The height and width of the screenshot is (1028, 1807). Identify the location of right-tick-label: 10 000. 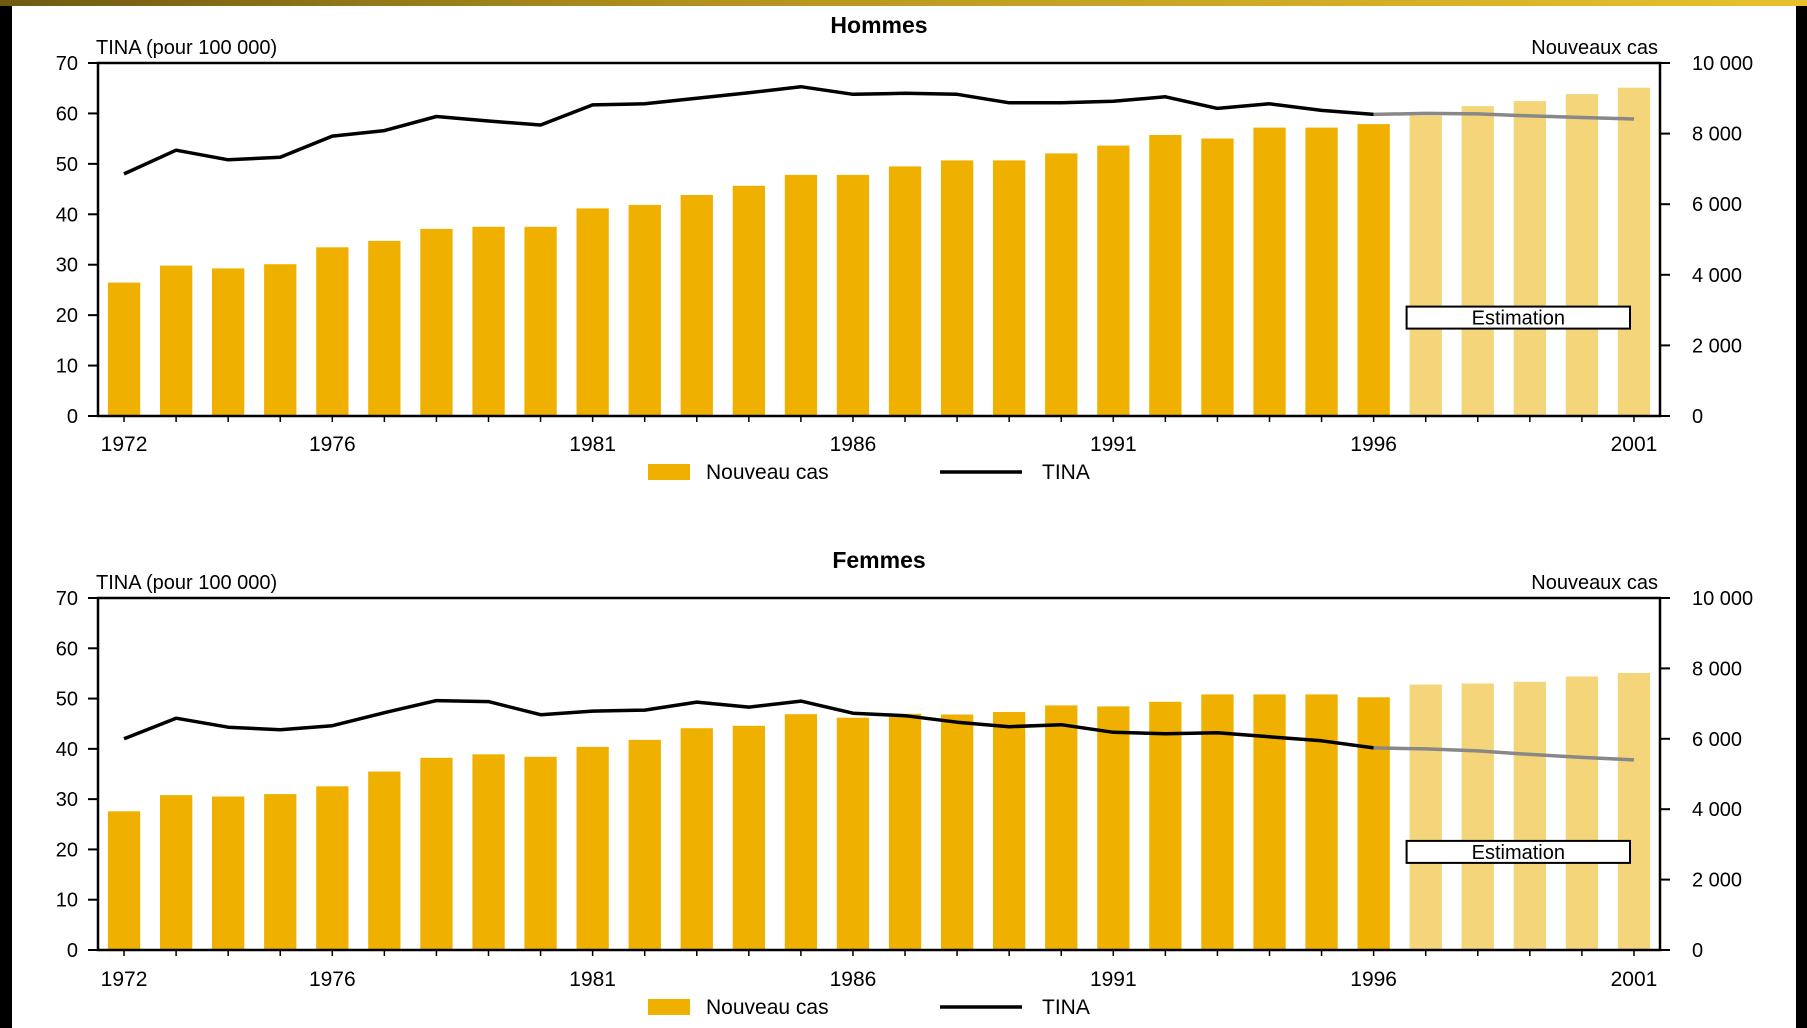
(1722, 599).